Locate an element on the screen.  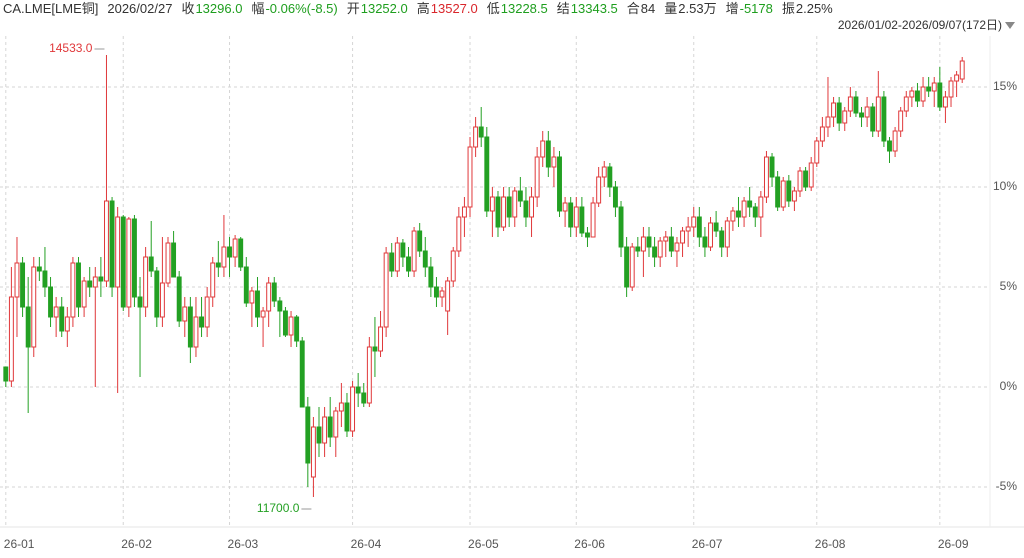
info-label: 收 is located at coordinates (188, 8).